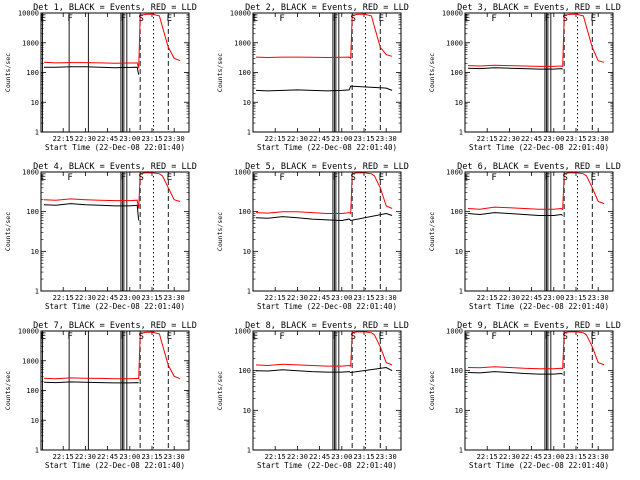 The width and height of the screenshot is (640, 480). I want to click on panel-title: Det 4, BLACK = Events, RED = LLD, so click(115, 167).